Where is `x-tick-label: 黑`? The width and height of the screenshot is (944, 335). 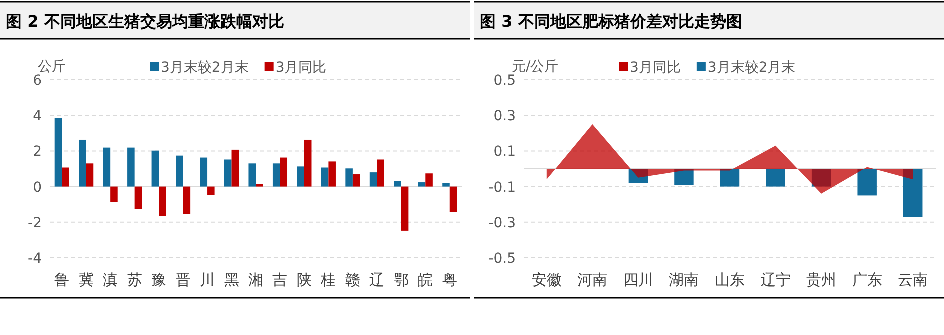
x-tick-label: 黑 is located at coordinates (232, 280).